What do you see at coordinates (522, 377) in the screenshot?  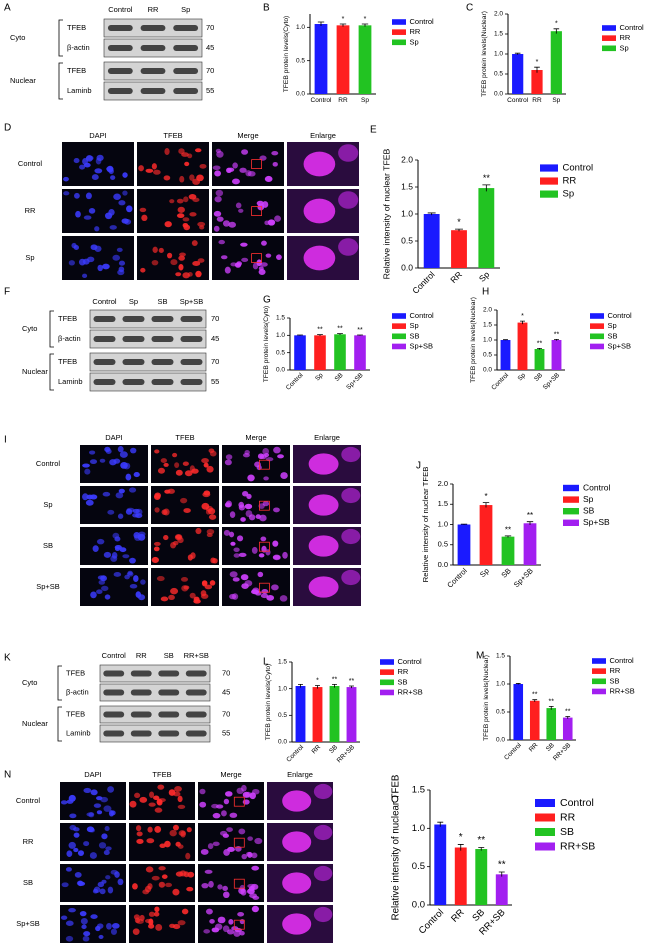 I see `x-tick-label: Sp` at bounding box center [522, 377].